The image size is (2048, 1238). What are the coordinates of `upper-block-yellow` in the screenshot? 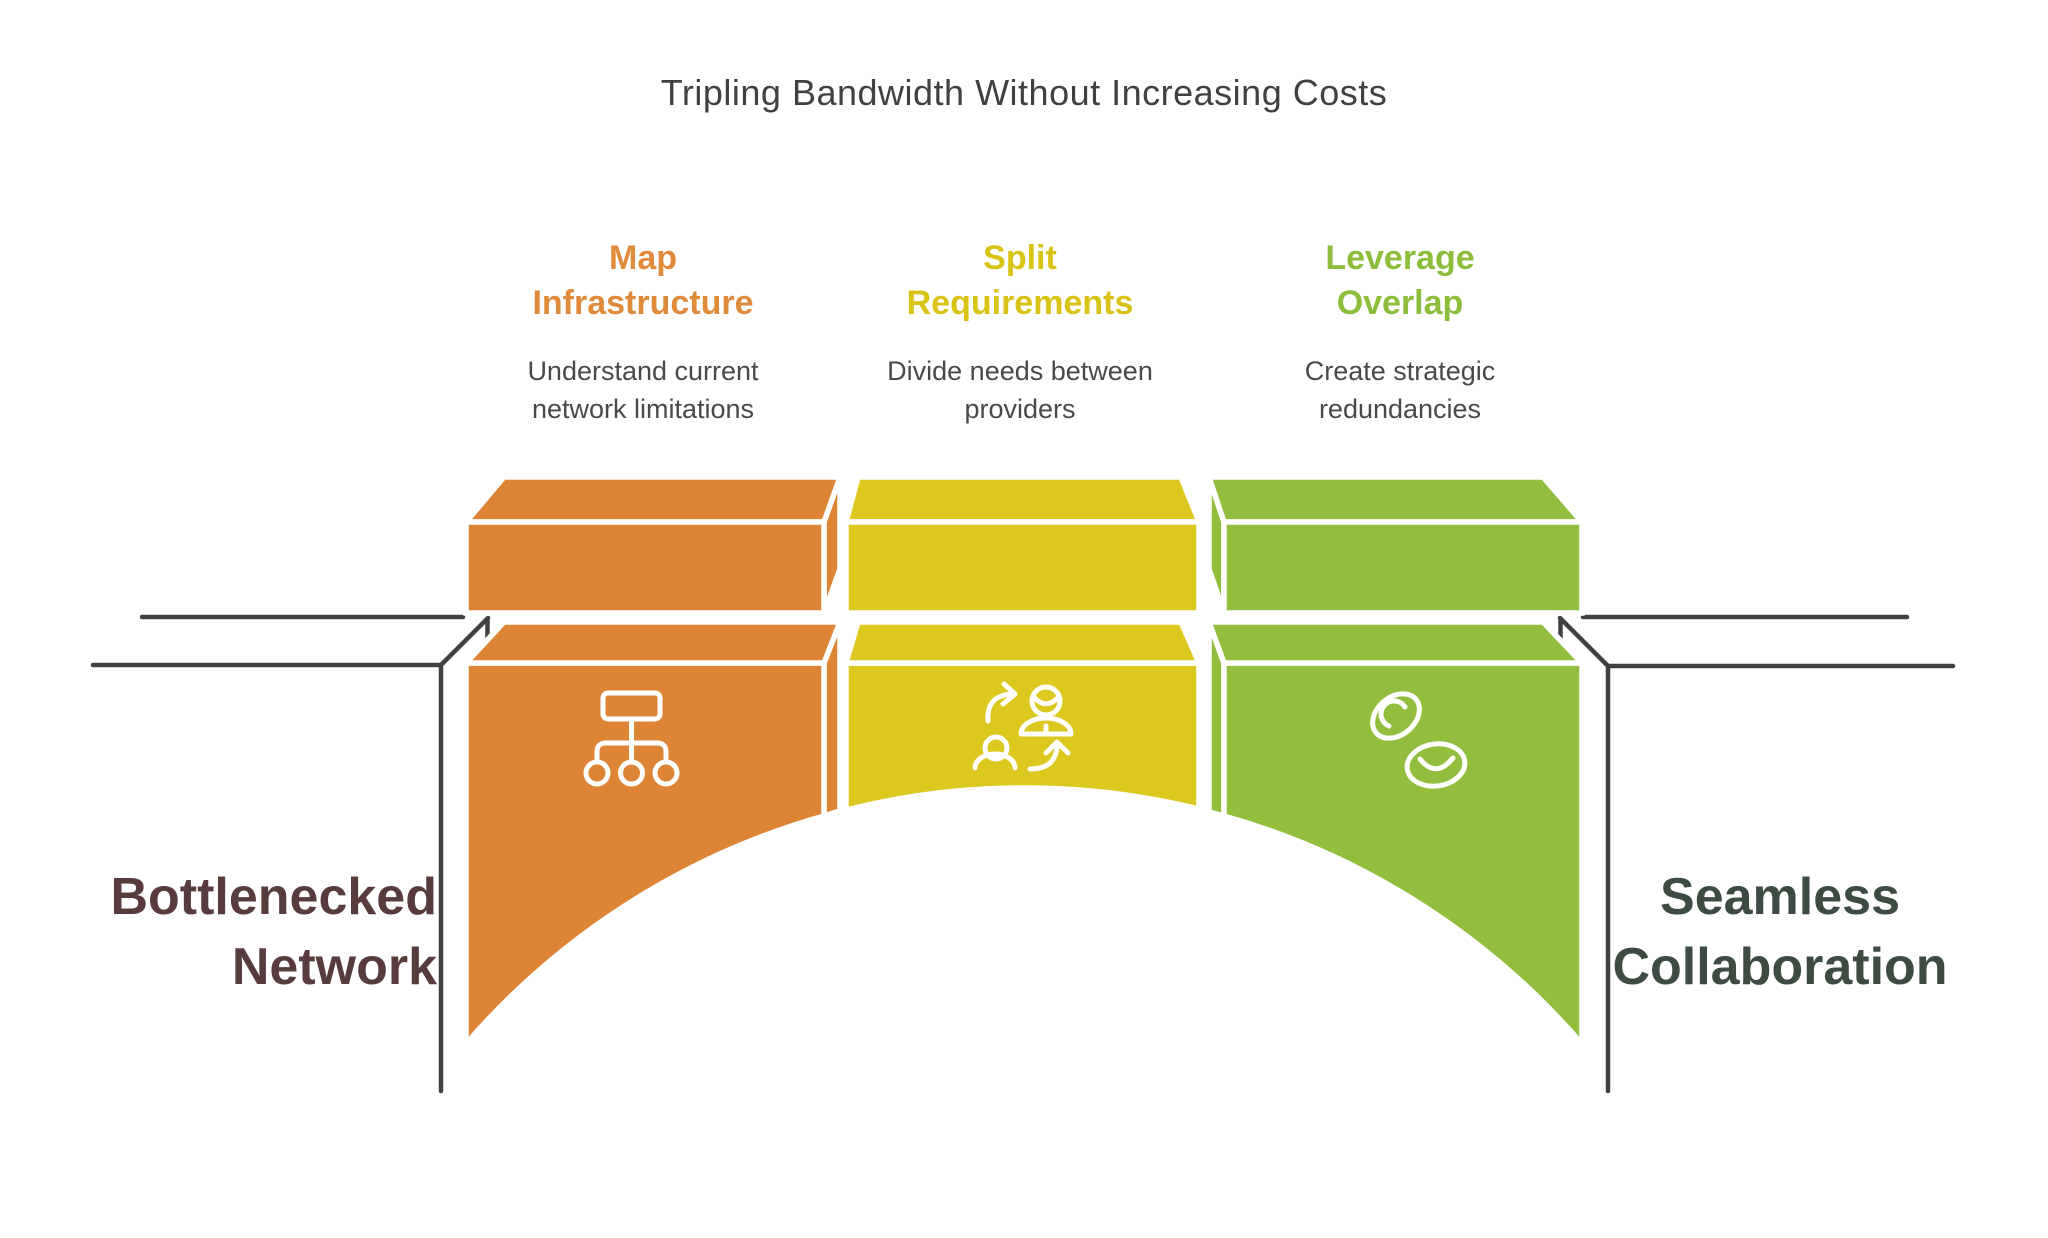 It's located at (1023, 545).